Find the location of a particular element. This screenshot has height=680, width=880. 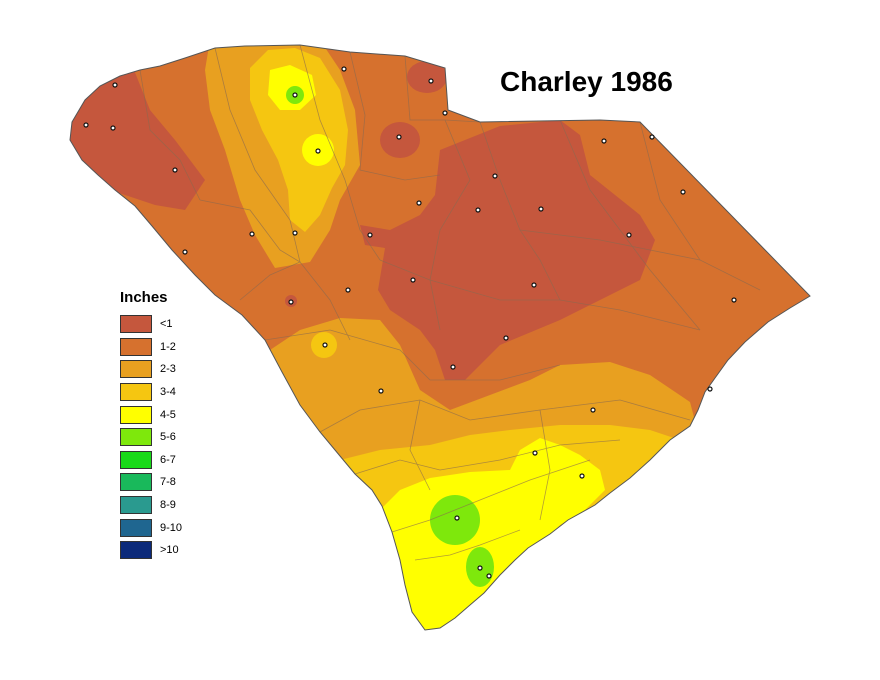

legend-row: 1-2 is located at coordinates (151, 347).